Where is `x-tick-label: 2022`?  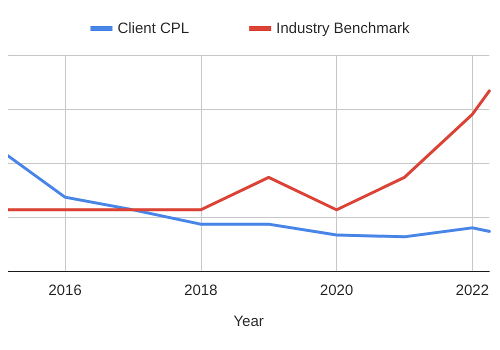 x-tick-label: 2022 is located at coordinates (473, 290).